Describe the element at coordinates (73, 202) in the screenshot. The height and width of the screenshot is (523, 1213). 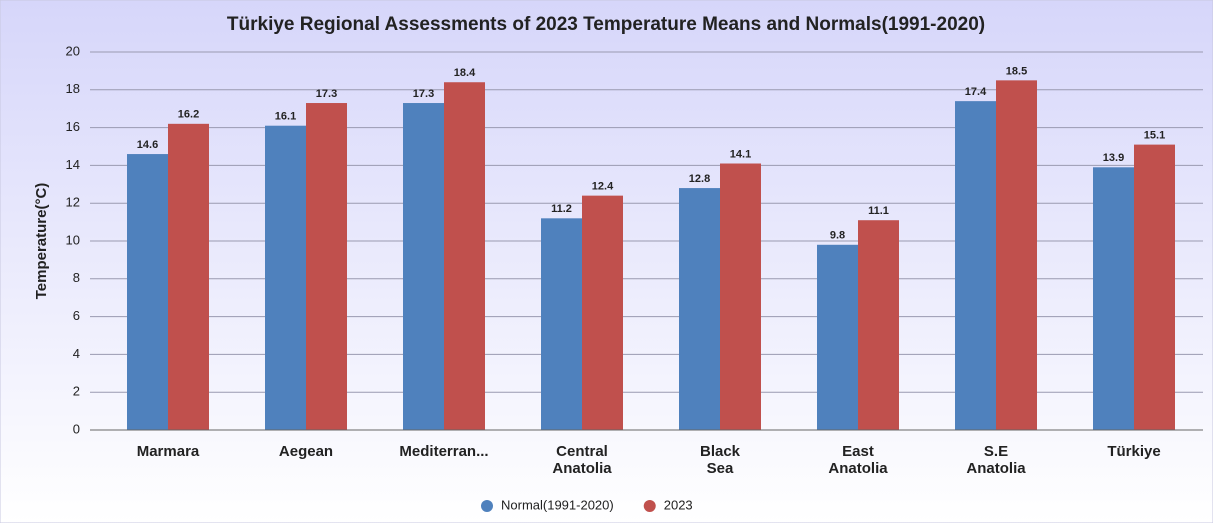
I see `y-tick-label: 12` at that location.